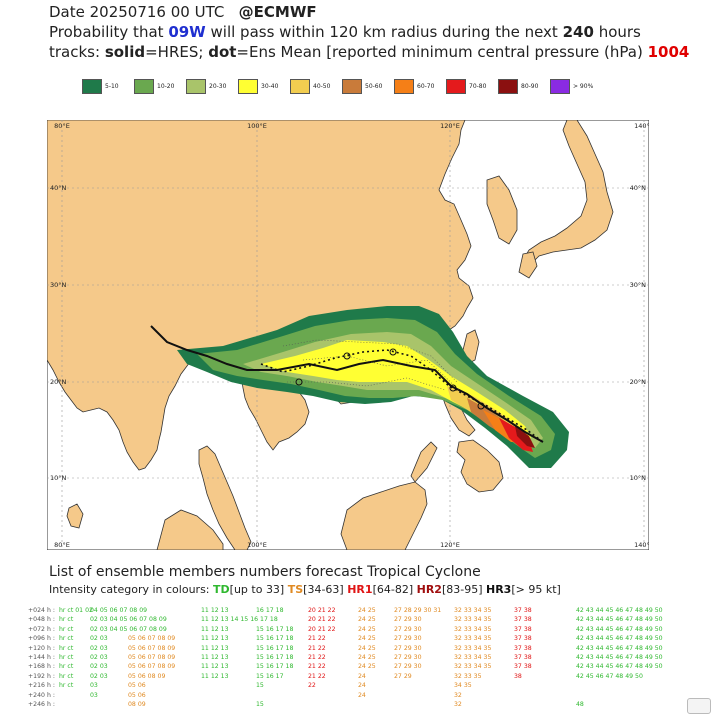 This screenshot has height=716, width=715. What do you see at coordinates (62, 545) in the screenshot?
I see `lon-label: 80°E` at bounding box center [62, 545].